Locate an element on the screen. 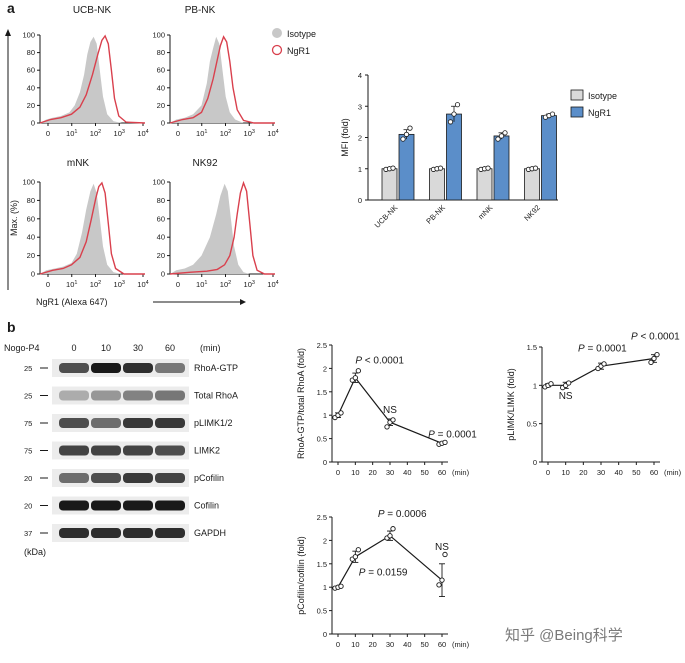 Image resolution: width=685 pixels, height=663 pixels. line-y-tick-label: 1 is located at coordinates (325, 415).